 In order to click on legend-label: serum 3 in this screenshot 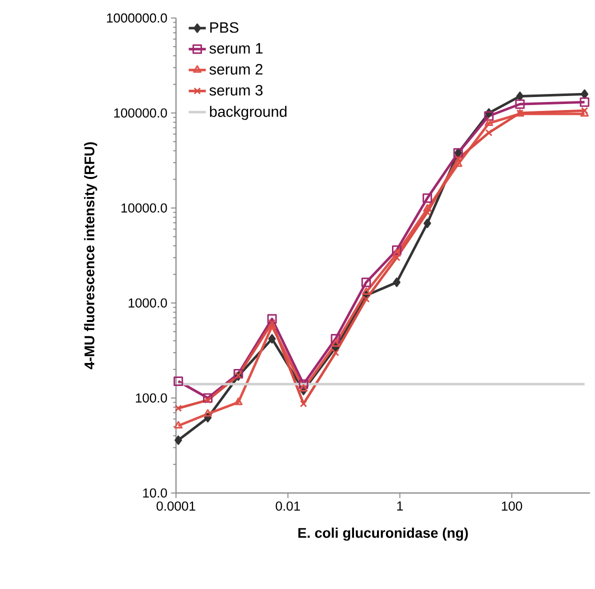, I will do `click(236, 90)`.